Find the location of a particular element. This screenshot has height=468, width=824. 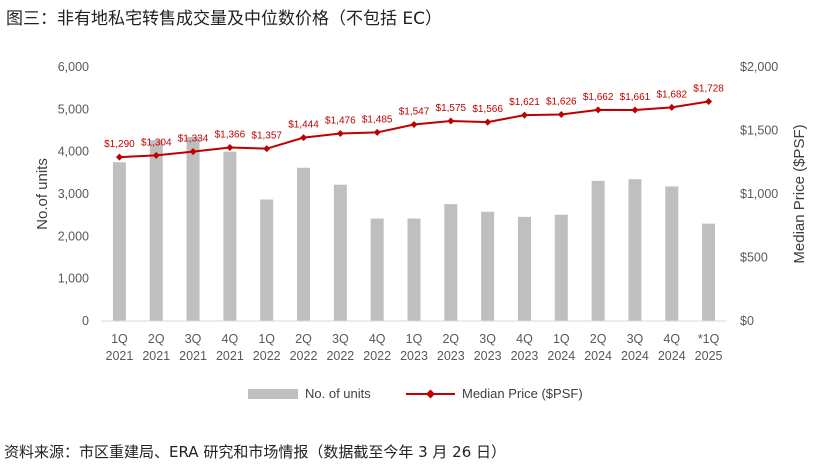

right-tick-label: $2,000 is located at coordinates (759, 67).